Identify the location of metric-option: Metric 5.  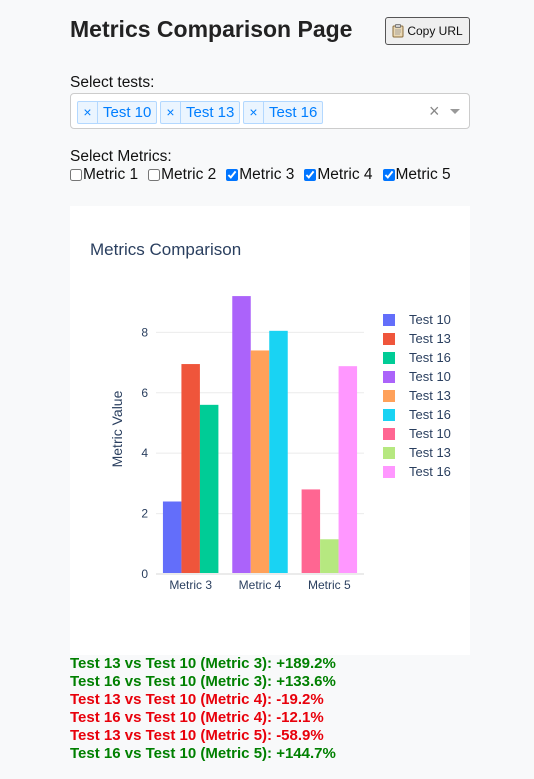
(416, 175).